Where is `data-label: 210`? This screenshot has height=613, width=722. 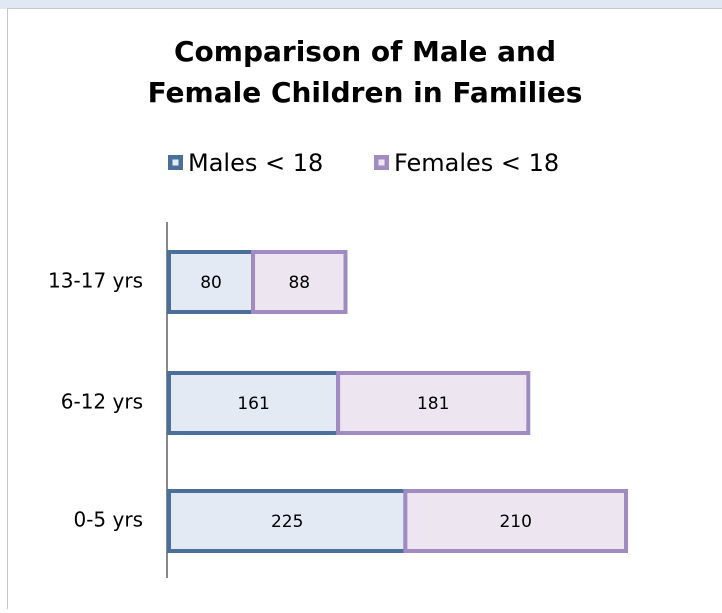
data-label: 210 is located at coordinates (515, 522).